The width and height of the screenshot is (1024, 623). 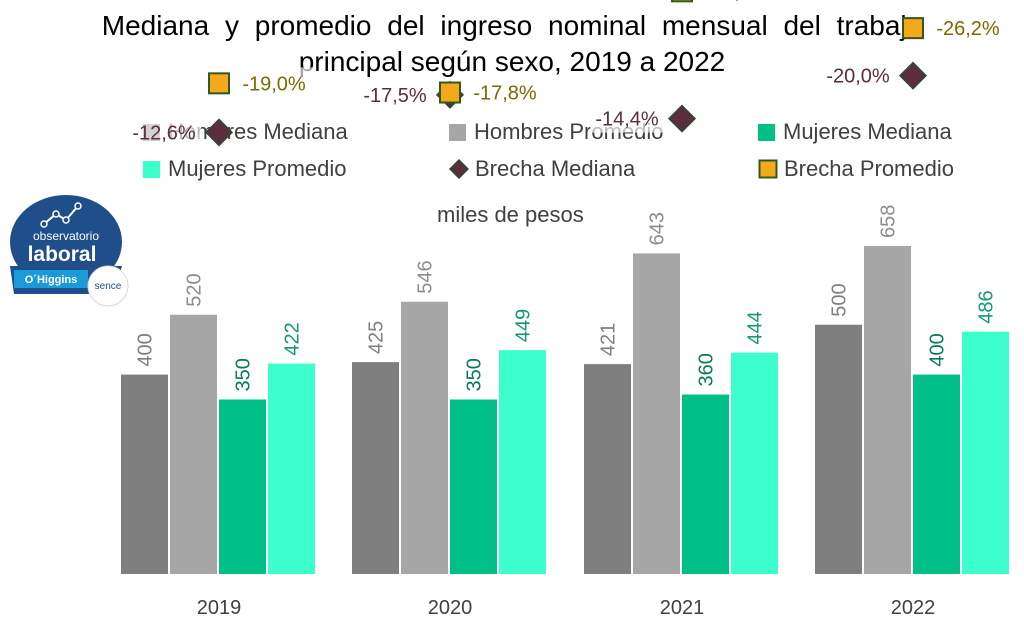 I want to click on bar-value-label: 425, so click(x=377, y=337).